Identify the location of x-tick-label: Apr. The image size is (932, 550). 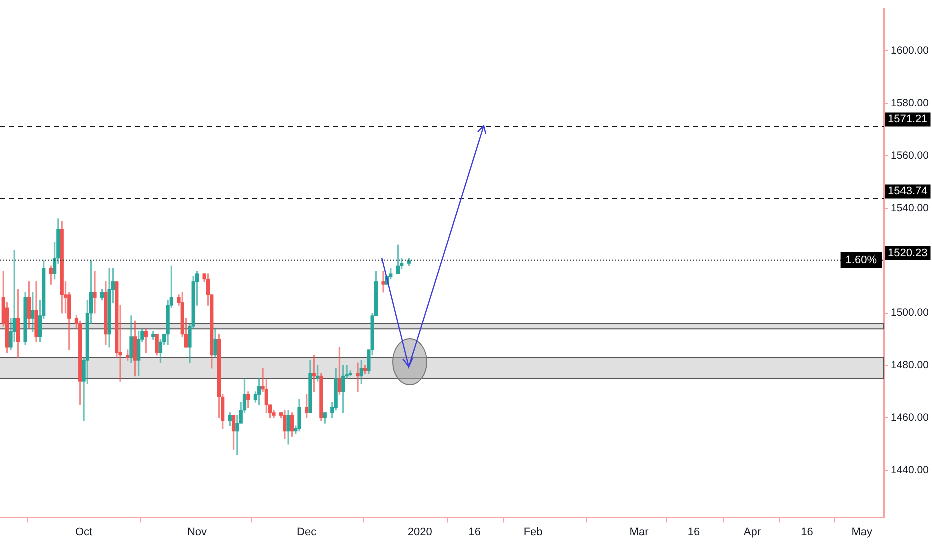
(753, 532).